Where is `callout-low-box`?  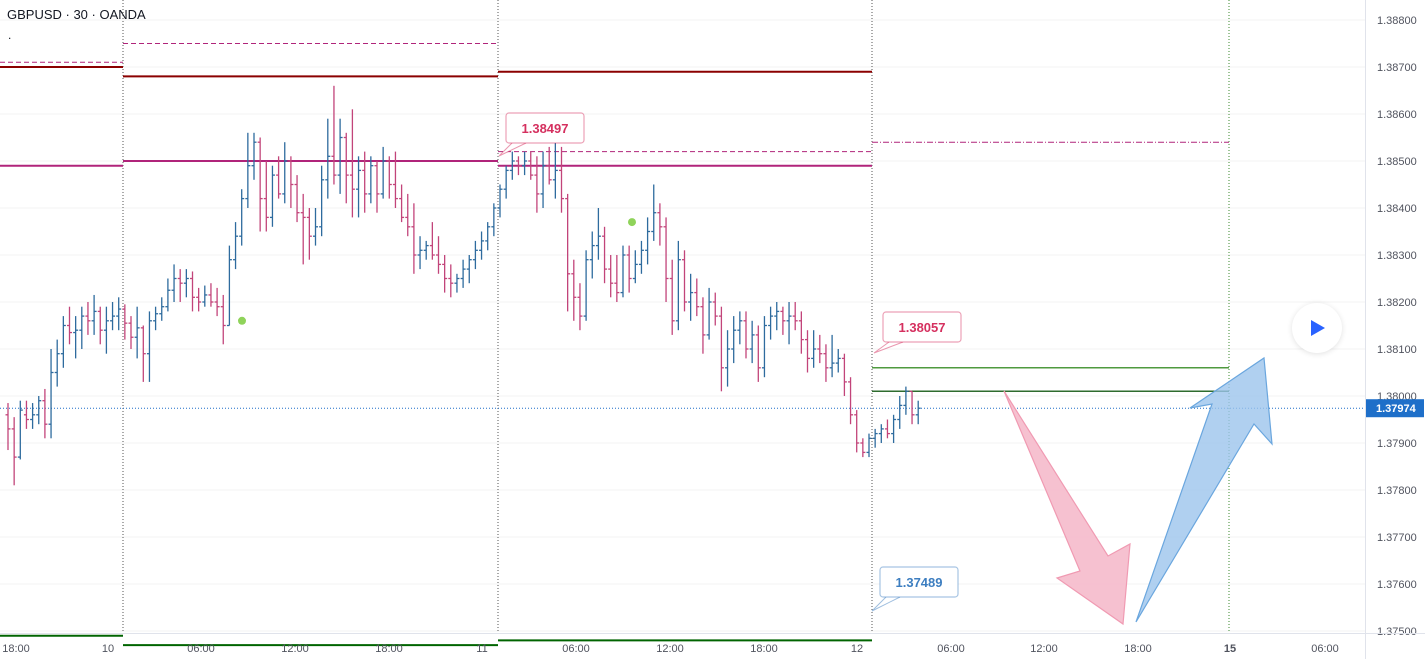
callout-low-box is located at coordinates (919, 582).